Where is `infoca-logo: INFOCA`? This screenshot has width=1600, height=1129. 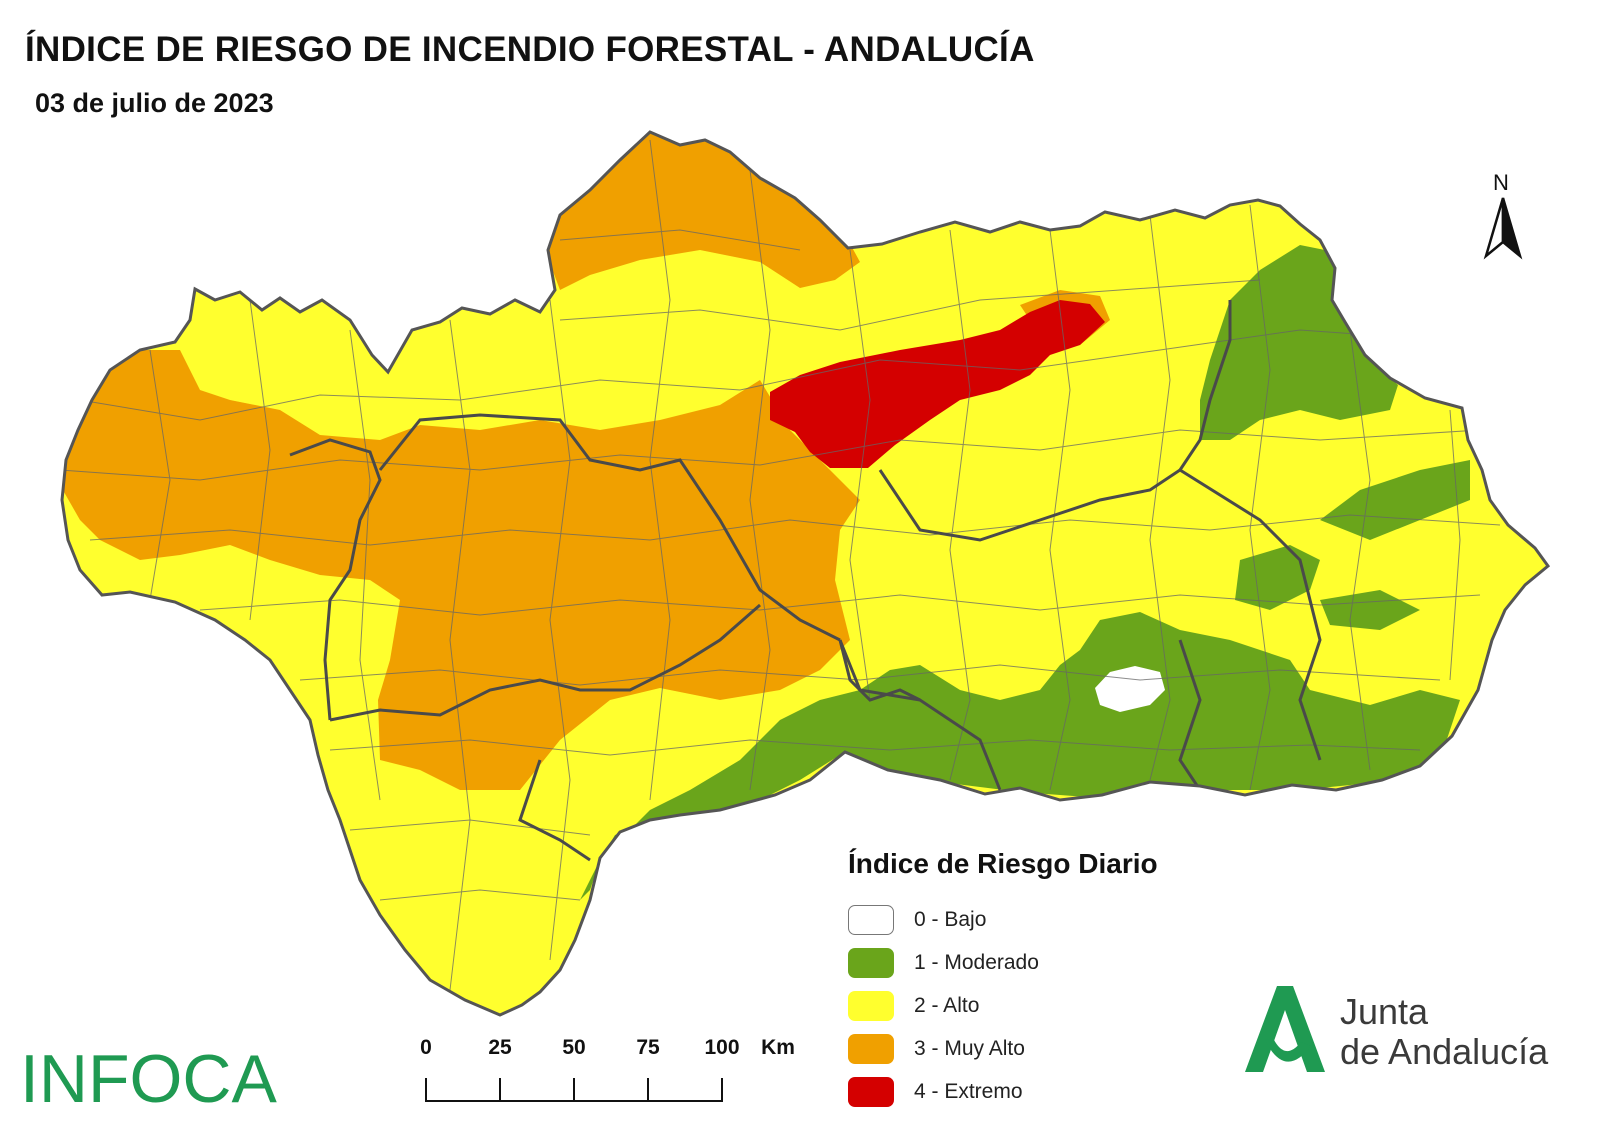
infoca-logo: INFOCA is located at coordinates (148, 1079).